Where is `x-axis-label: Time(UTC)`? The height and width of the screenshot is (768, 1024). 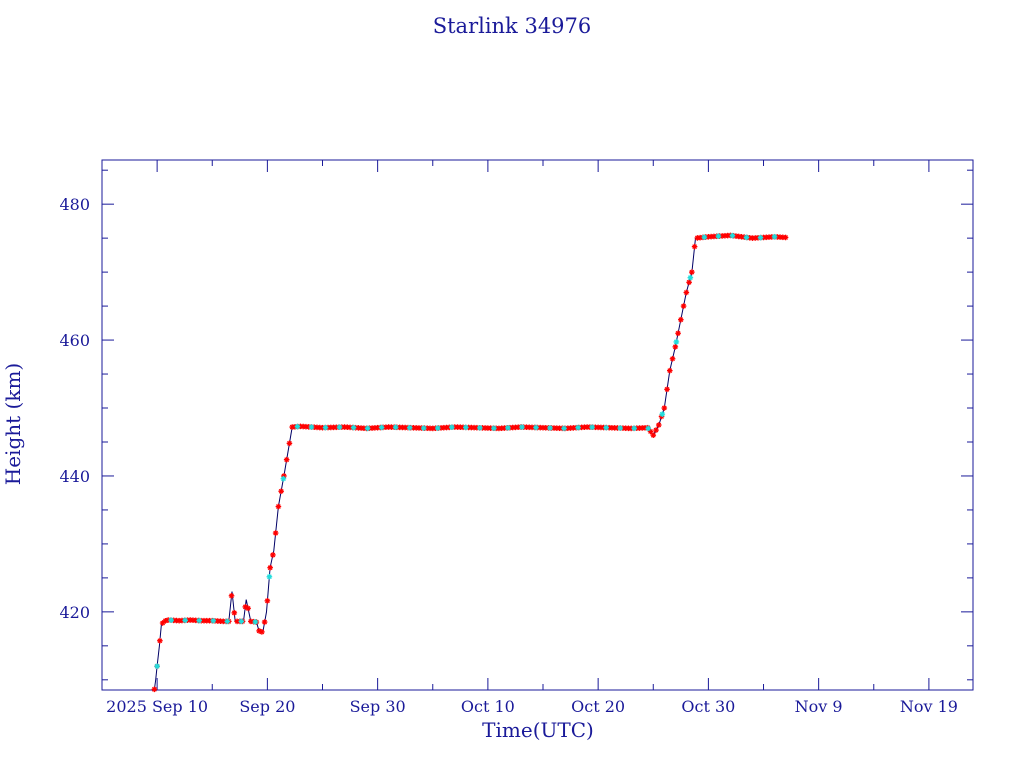 x-axis-label: Time(UTC) is located at coordinates (538, 730).